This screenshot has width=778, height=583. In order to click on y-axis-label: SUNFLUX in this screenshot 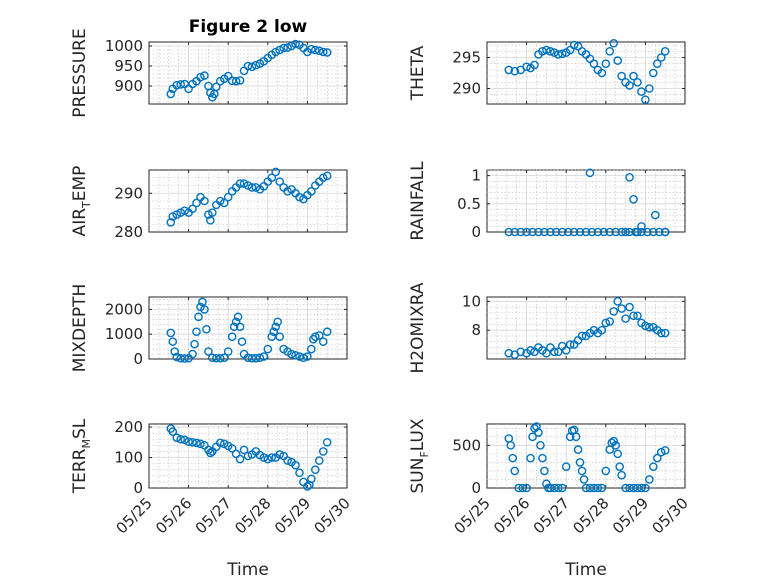, I will do `click(419, 455)`.